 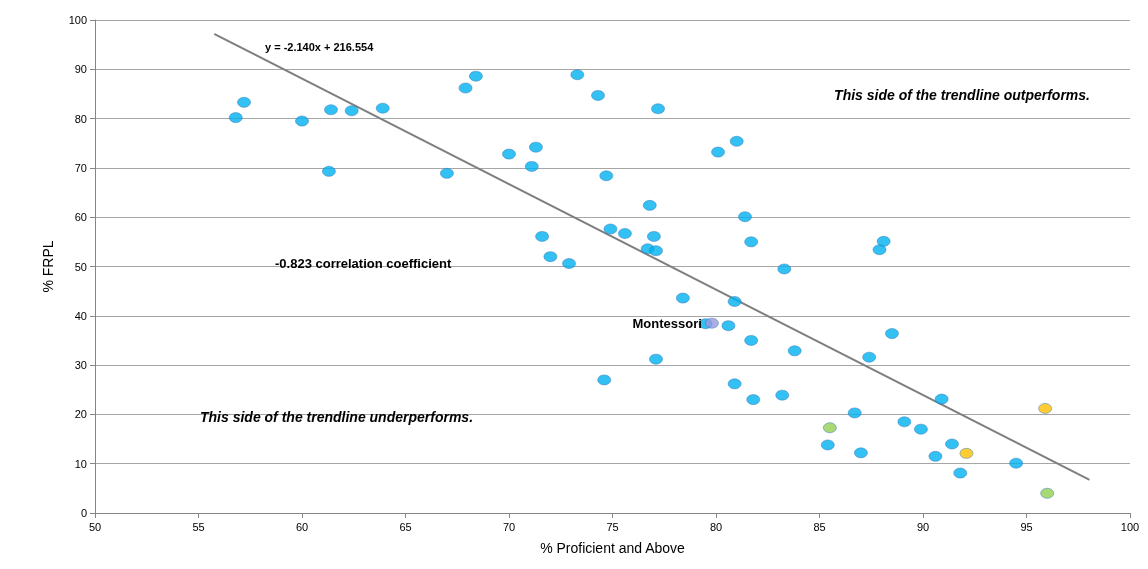 I want to click on y-axis-title: % FRPL, so click(x=48, y=266).